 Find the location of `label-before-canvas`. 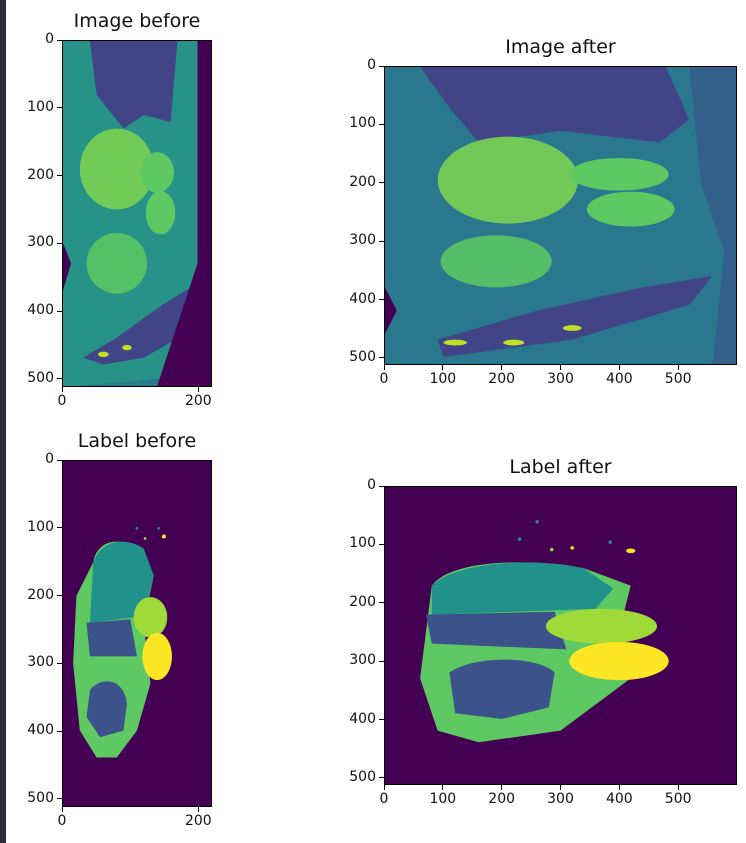

label-before-canvas is located at coordinates (137, 633).